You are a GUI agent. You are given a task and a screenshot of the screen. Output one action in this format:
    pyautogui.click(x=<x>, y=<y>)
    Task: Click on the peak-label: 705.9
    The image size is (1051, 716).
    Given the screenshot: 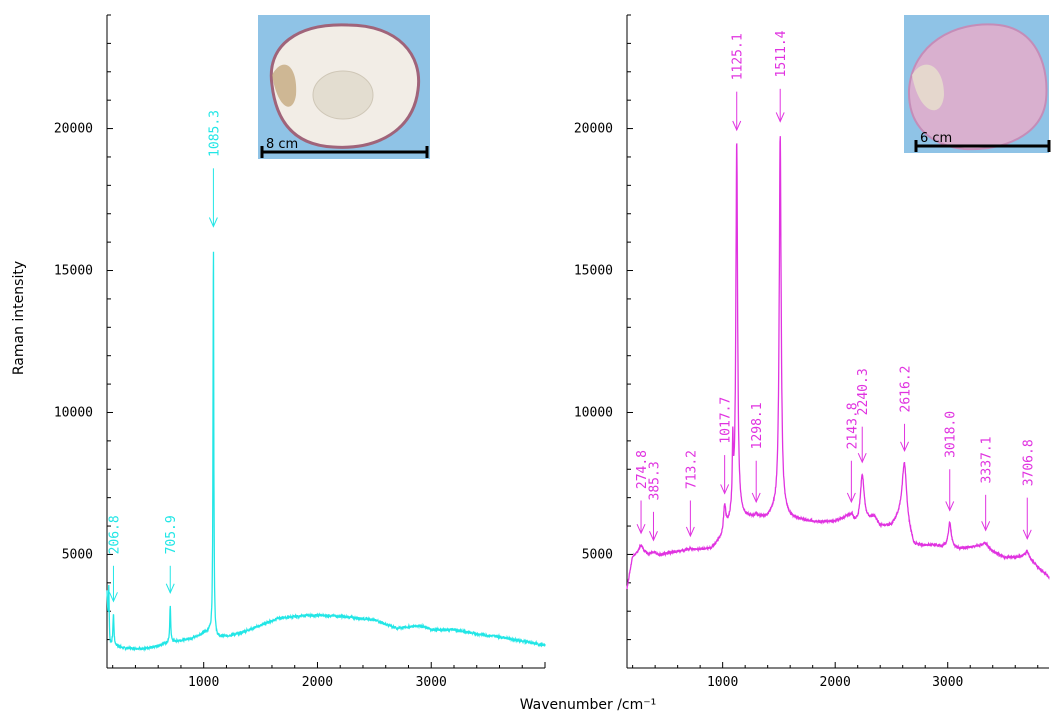 What is the action you would take?
    pyautogui.click(x=171, y=534)
    